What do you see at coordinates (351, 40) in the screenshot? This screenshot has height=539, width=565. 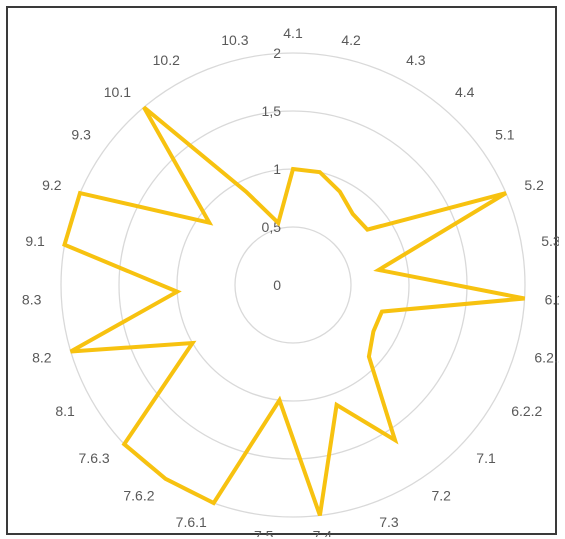 I see `category-label: 4.2` at bounding box center [351, 40].